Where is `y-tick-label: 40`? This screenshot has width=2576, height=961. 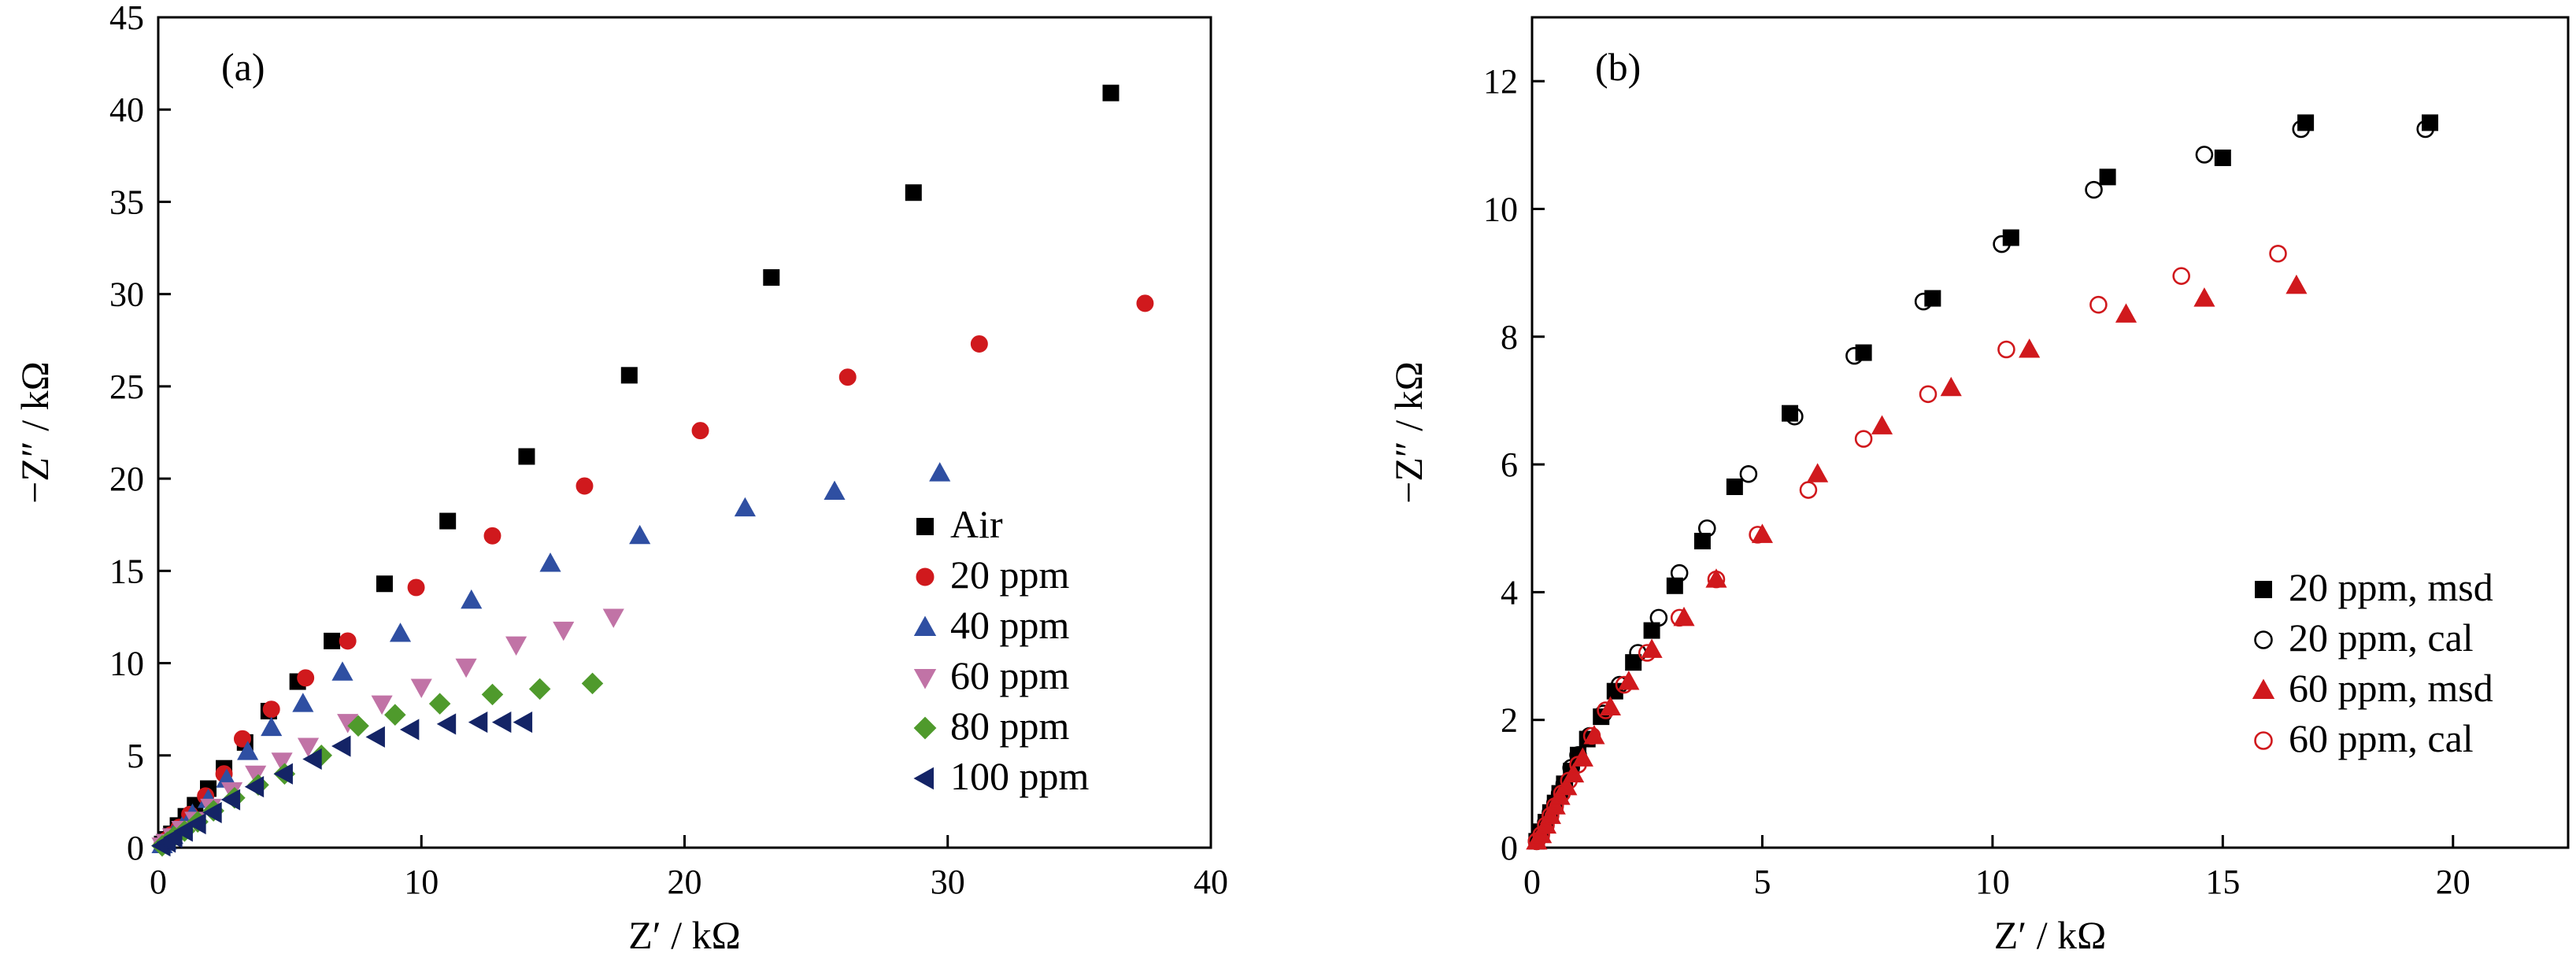
y-tick-label: 40 is located at coordinates (126, 110).